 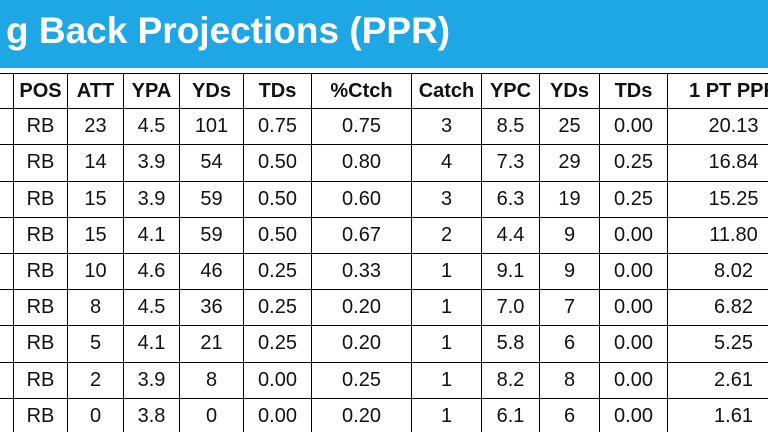 What do you see at coordinates (41, 91) in the screenshot?
I see `column-header: POS` at bounding box center [41, 91].